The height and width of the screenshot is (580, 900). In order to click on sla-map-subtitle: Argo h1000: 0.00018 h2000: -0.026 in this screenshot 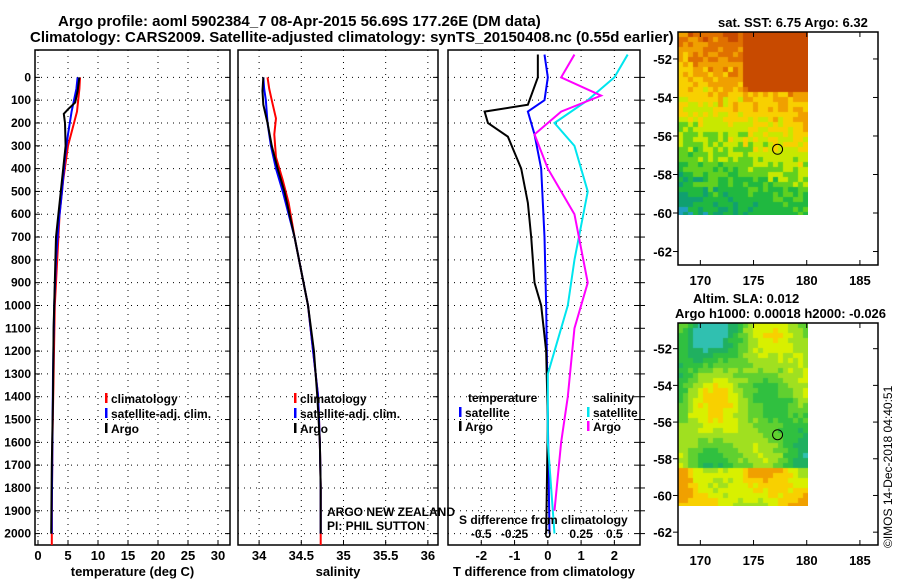, I will do `click(781, 313)`.